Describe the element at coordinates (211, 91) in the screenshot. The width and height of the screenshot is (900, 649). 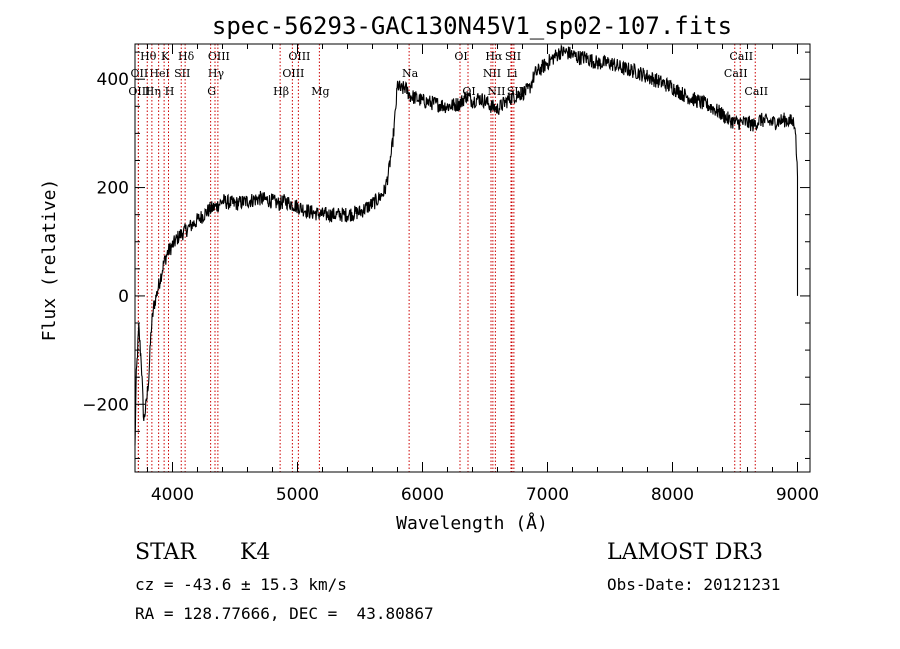
I see `line-marker-label: G` at that location.